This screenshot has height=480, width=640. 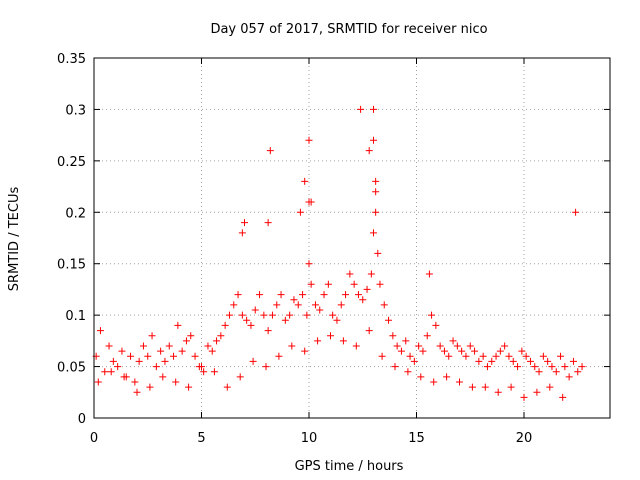 I want to click on y-tick-label: 0.1, so click(x=75, y=316).